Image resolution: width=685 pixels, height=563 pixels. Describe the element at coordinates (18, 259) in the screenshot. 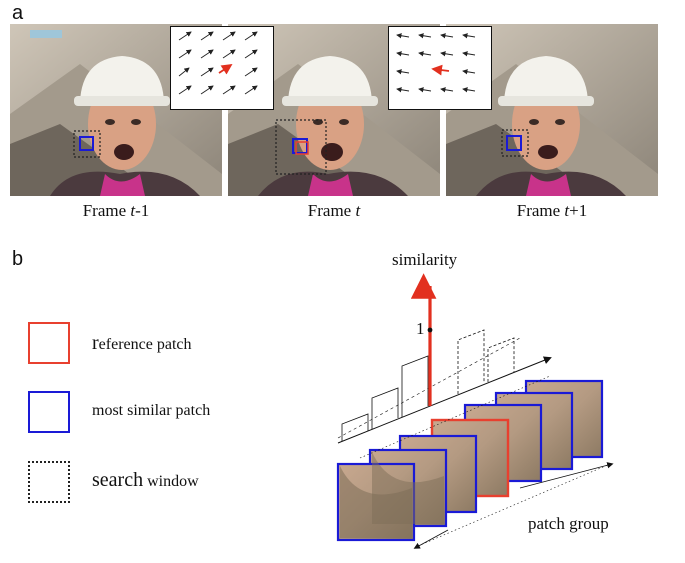

I see `panel-letter-b: b` at that location.